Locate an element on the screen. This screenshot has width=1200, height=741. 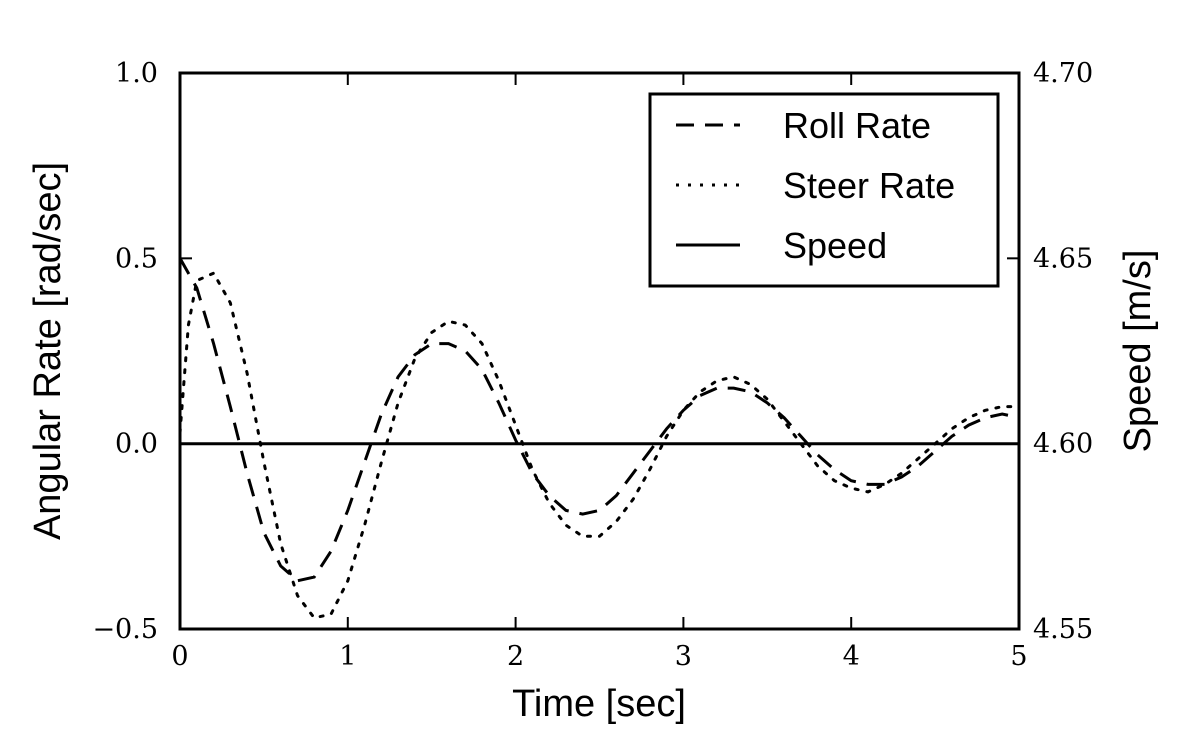
y2-axis-title: Speed [m/s] is located at coordinates (1138, 351).